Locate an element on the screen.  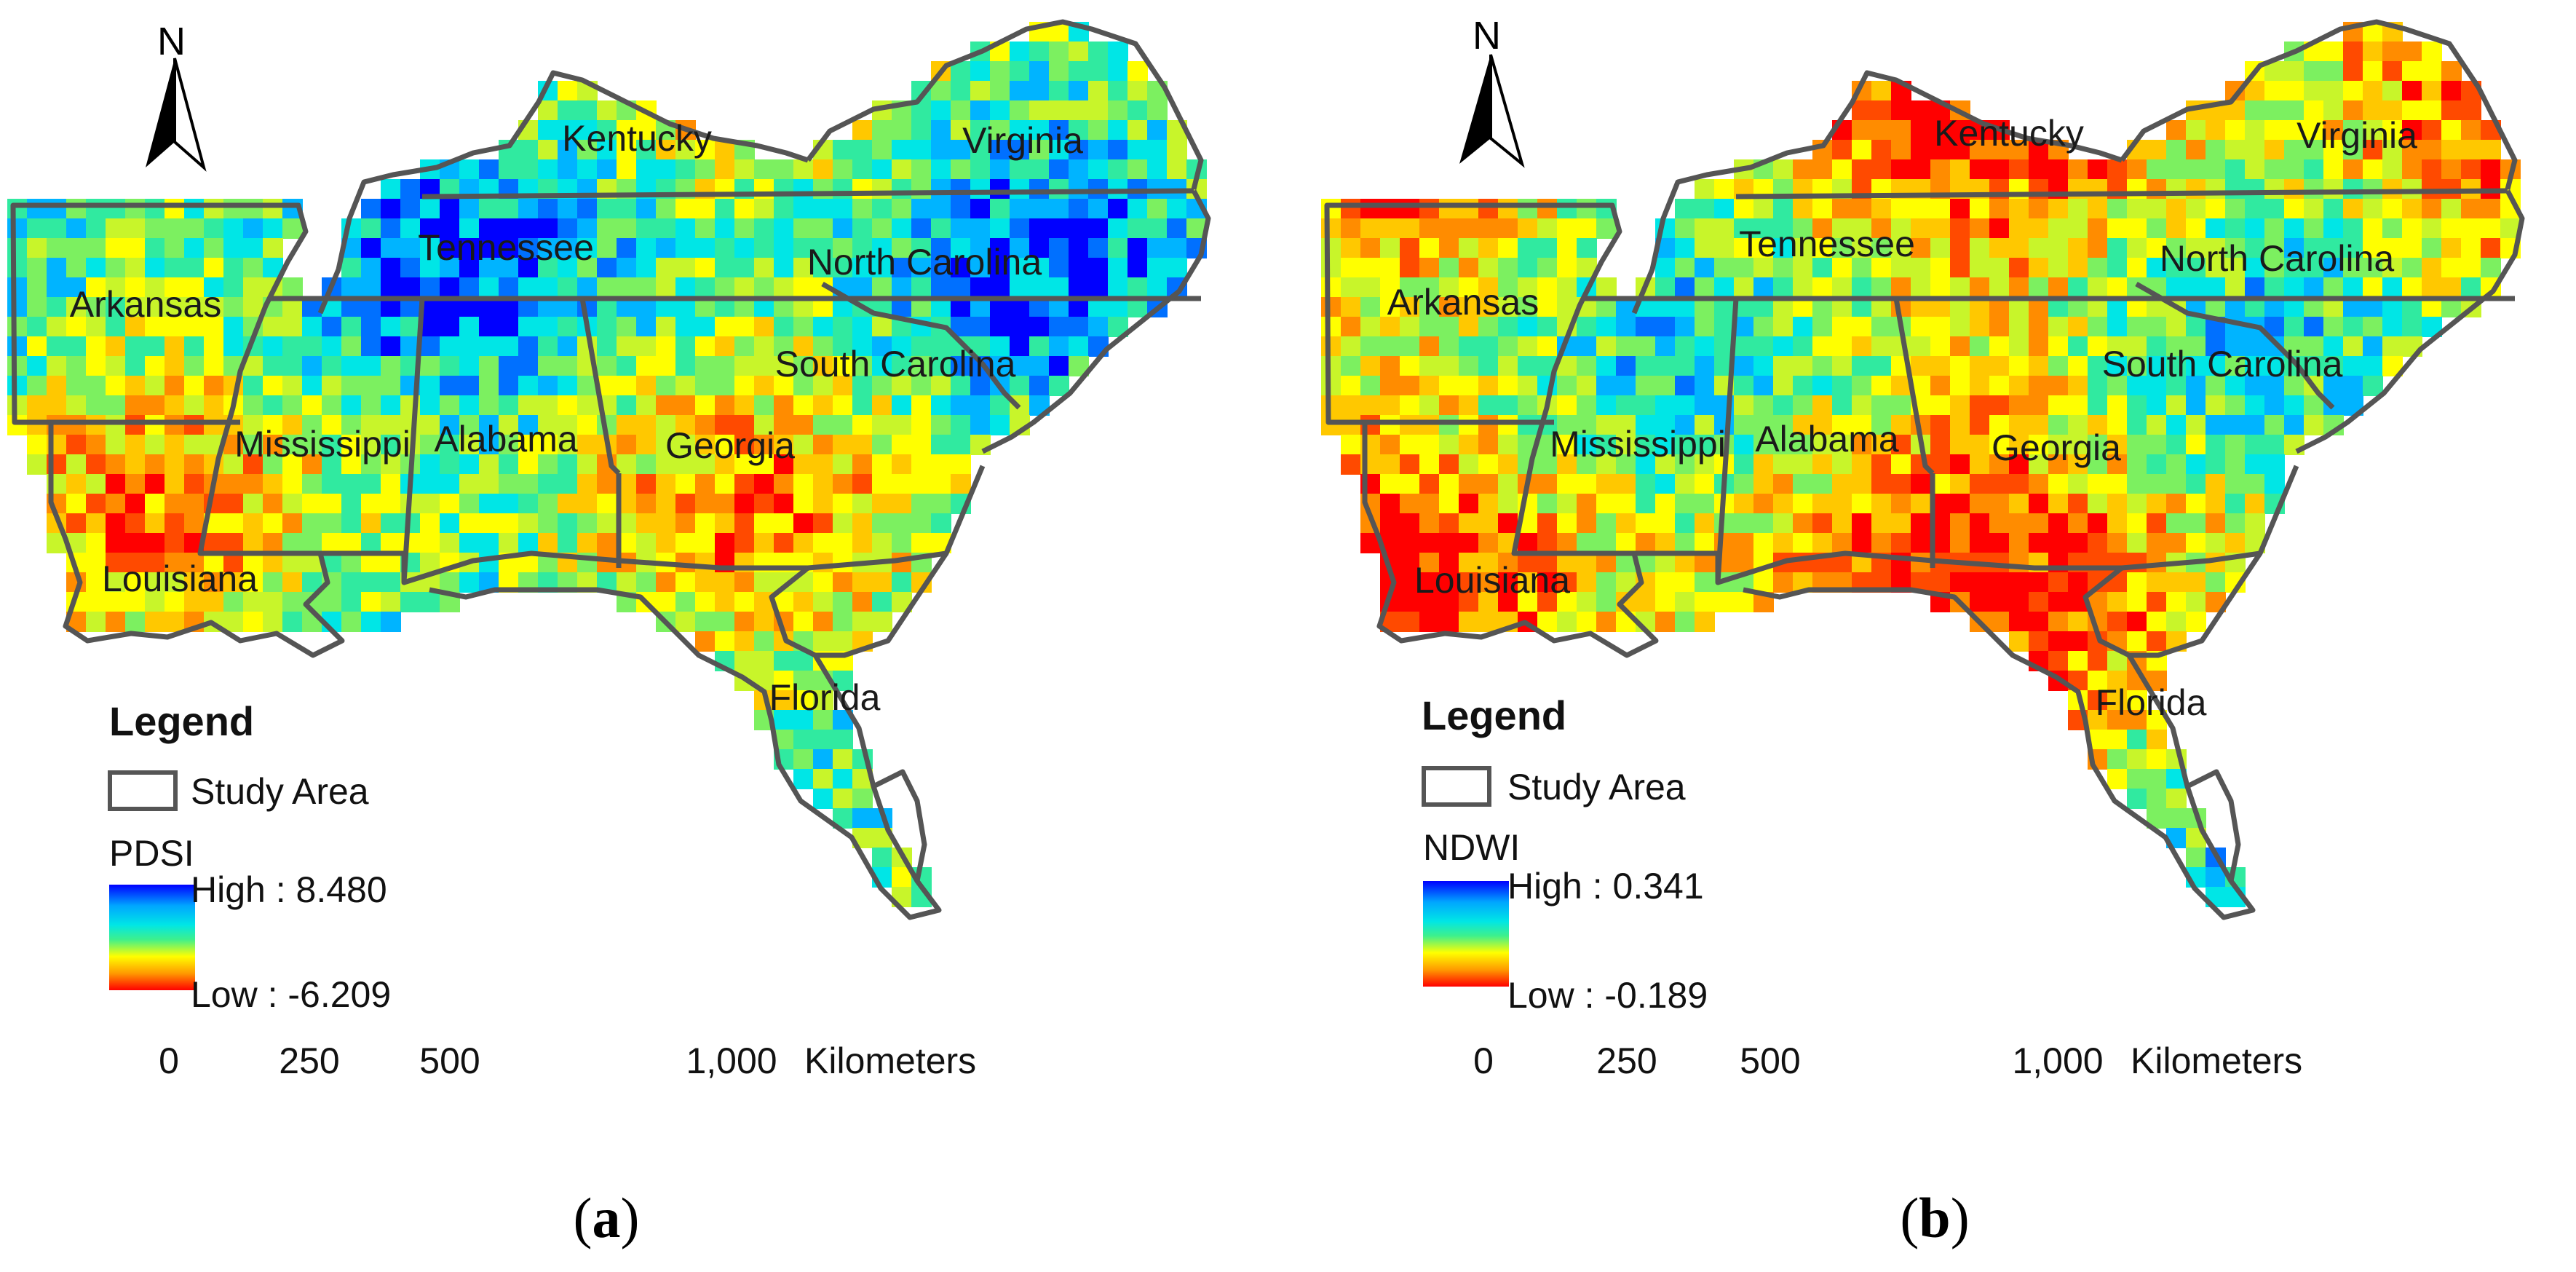
low-value-label: Low : -0.189 is located at coordinates (1607, 995).